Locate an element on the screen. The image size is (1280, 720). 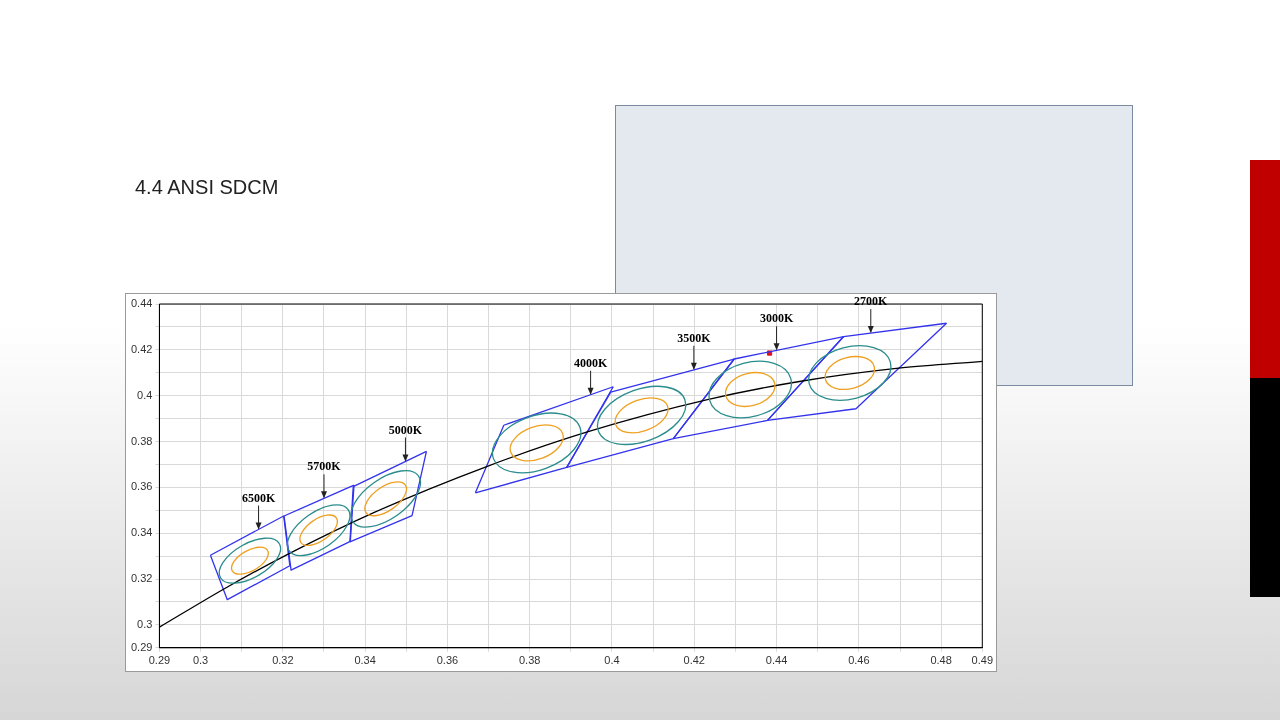
y-tick-label: 0.34 is located at coordinates (141, 532).